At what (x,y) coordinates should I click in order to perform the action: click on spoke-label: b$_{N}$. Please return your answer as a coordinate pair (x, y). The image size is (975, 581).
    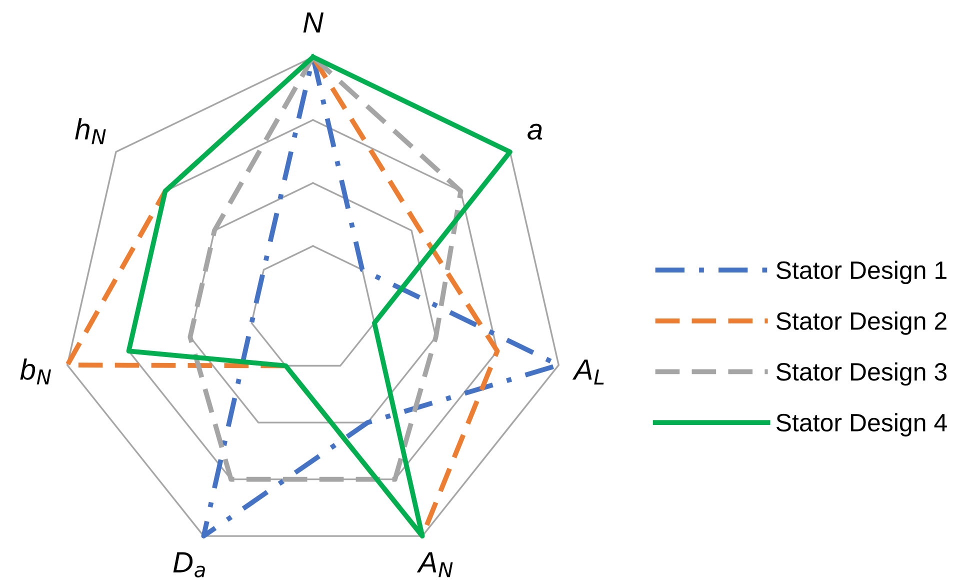
    Looking at the image, I should click on (36, 371).